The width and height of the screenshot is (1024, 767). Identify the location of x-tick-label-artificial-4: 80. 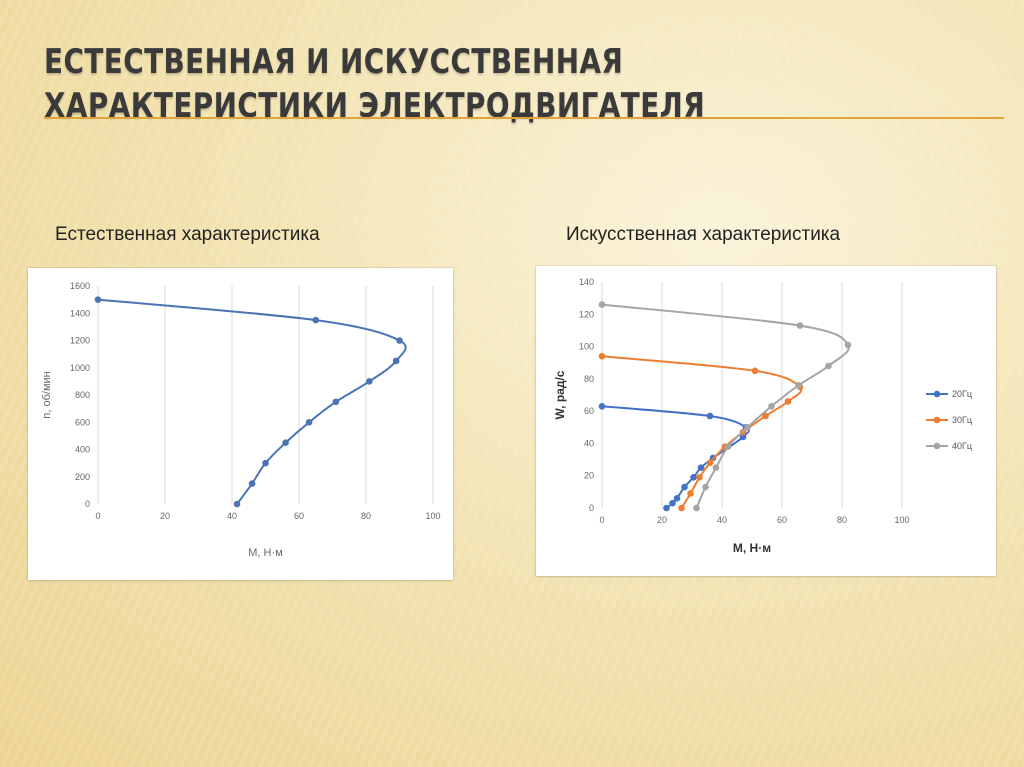
(842, 520).